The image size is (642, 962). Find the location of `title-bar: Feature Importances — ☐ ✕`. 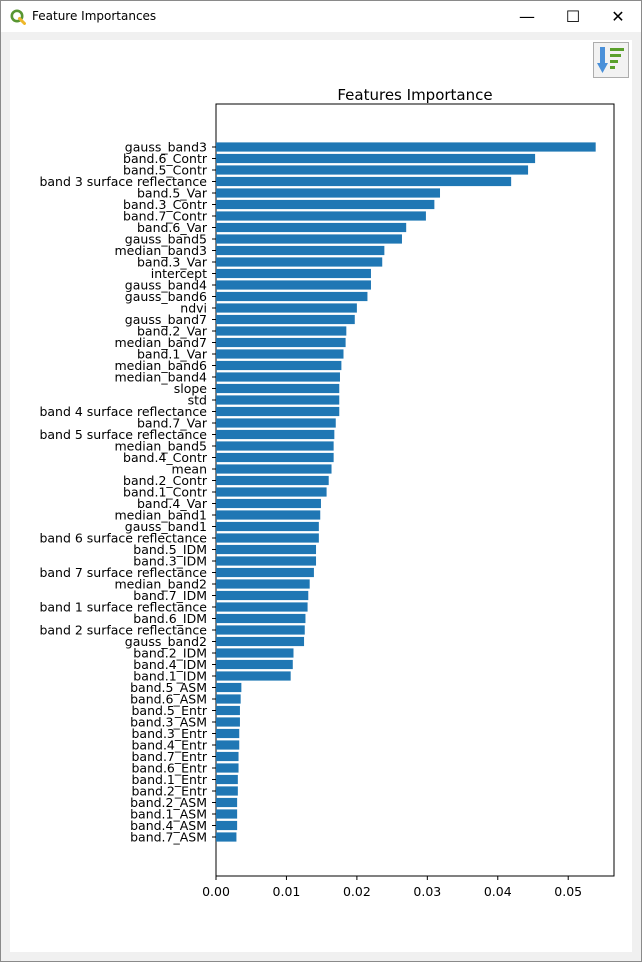

title-bar: Feature Importances — ☐ ✕ is located at coordinates (321, 16).